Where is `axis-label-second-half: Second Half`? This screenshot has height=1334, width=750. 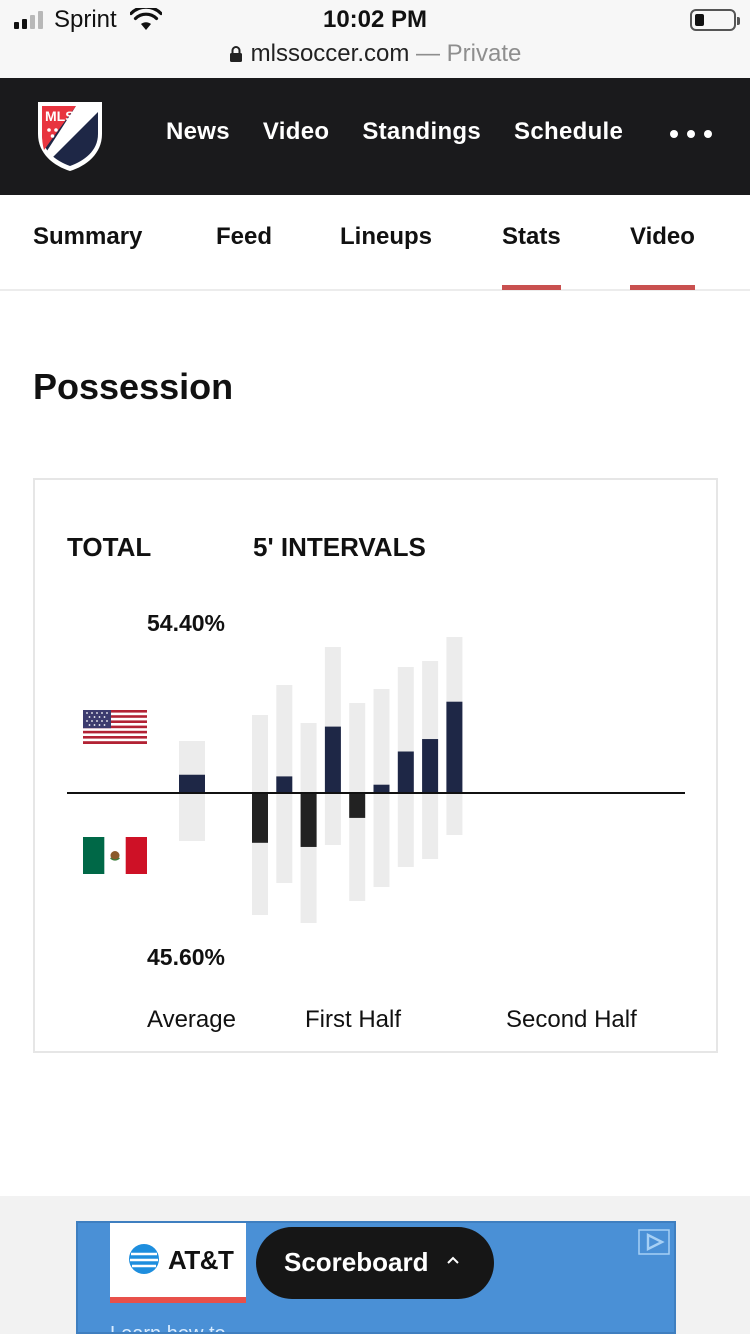
axis-label-second-half: Second Half is located at coordinates (571, 1019).